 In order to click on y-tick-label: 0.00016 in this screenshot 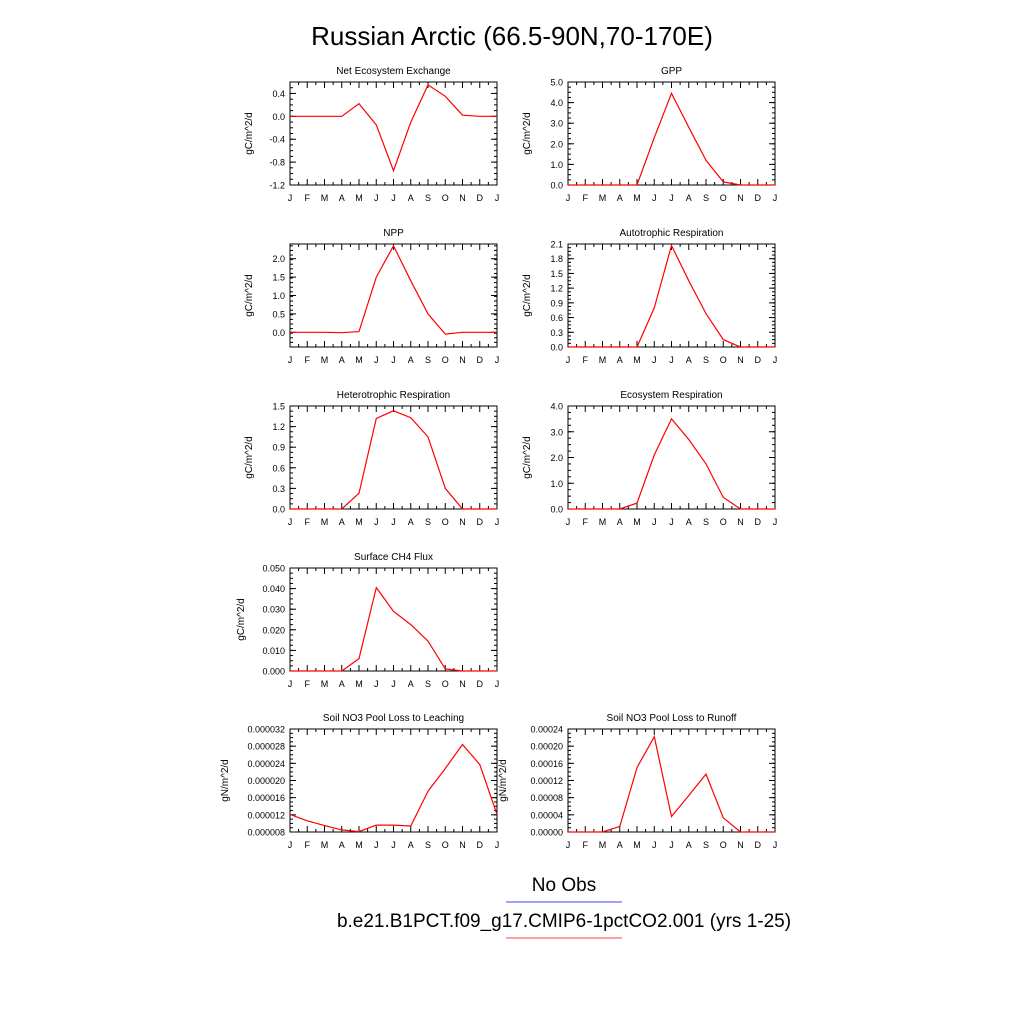, I will do `click(546, 764)`.